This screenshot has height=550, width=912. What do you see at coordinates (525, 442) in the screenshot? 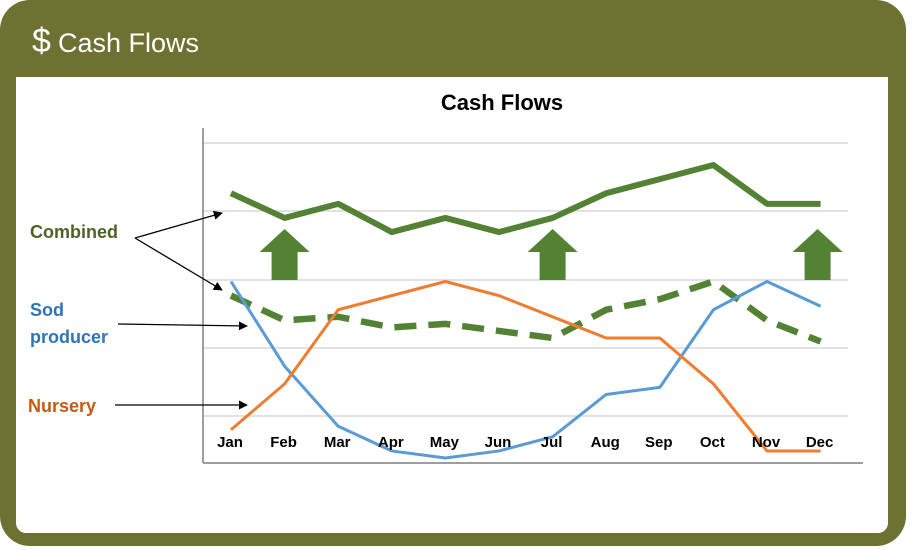
I see `x-tick-labels: Jan Feb Mar Apr May Jun Jul Aug Sep Oct Nov Dec` at bounding box center [525, 442].